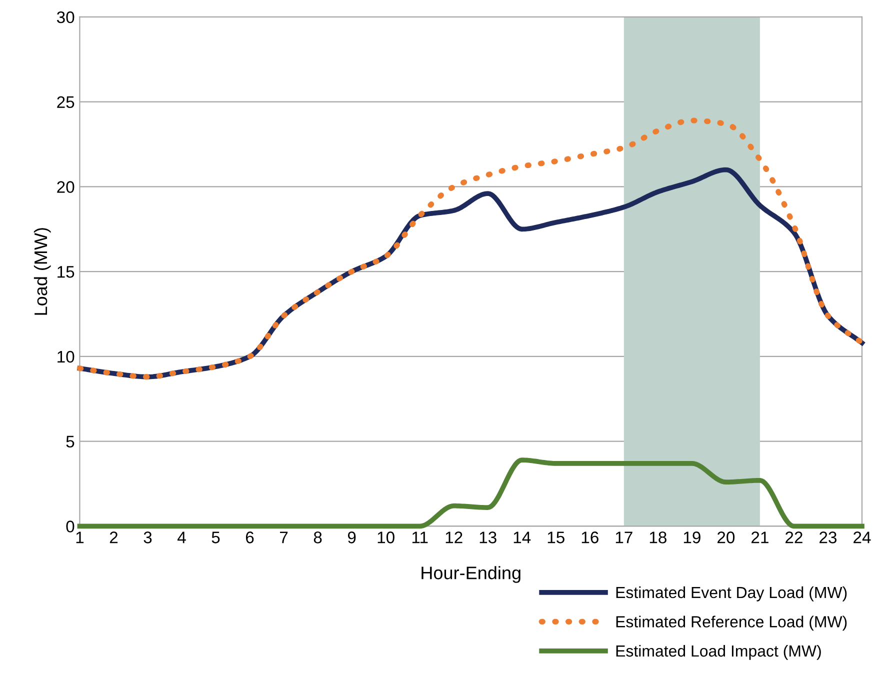 This screenshot has height=679, width=876. Describe the element at coordinates (65, 102) in the screenshot. I see `y-tick-label: 25` at that location.